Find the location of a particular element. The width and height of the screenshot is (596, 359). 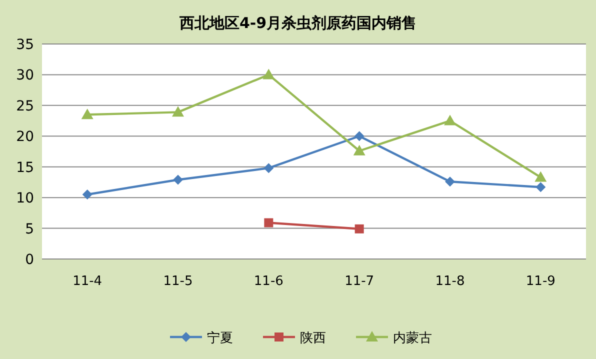

y-tick-label: 15 is located at coordinates (25, 168).